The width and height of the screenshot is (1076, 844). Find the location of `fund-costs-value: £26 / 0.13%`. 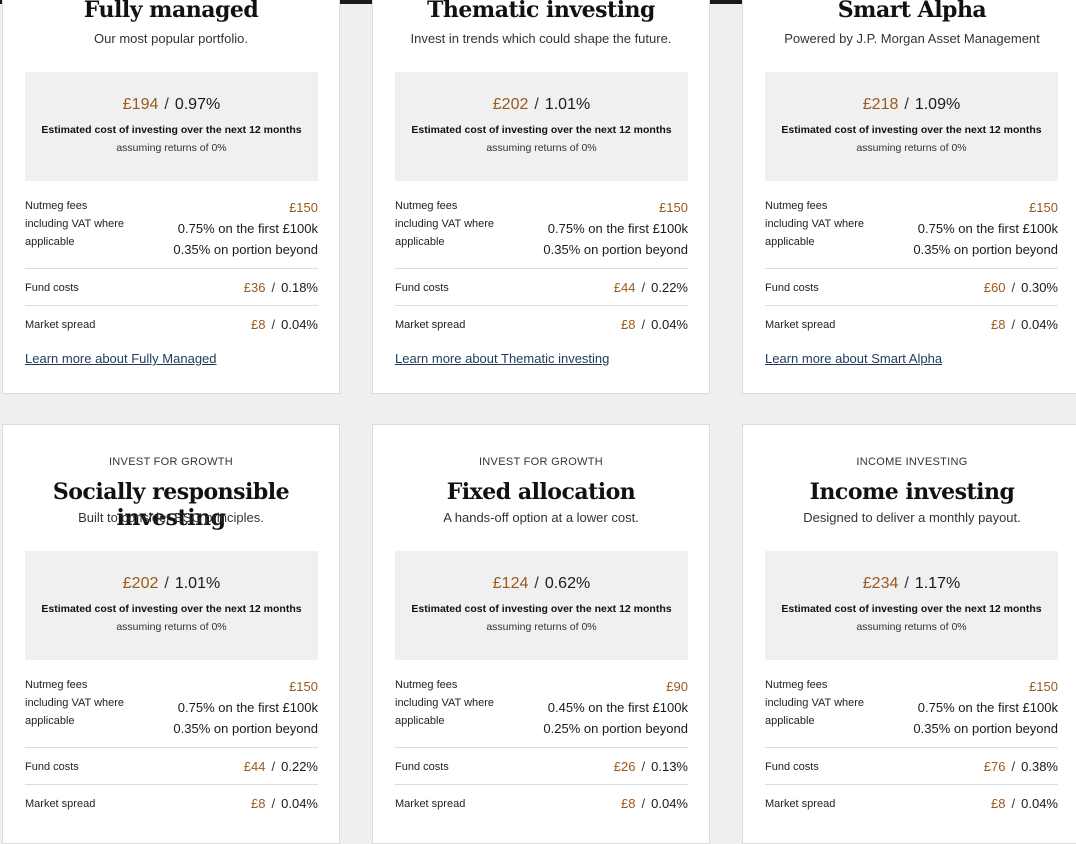

fund-costs-value: £26 / 0.13% is located at coordinates (651, 766).